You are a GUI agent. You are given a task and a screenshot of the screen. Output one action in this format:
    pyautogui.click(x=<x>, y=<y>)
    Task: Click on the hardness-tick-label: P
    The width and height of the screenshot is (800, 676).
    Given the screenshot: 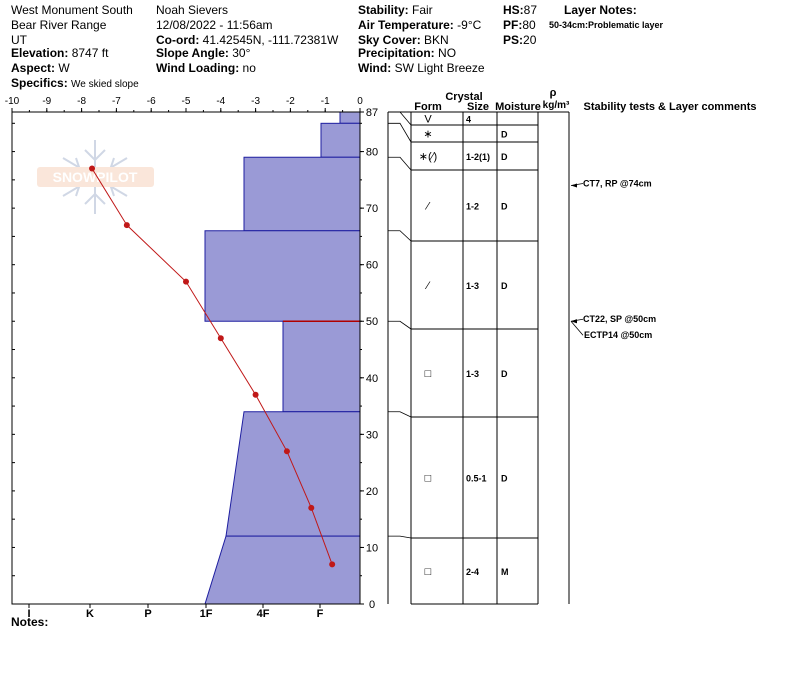 What is the action you would take?
    pyautogui.click(x=147, y=614)
    